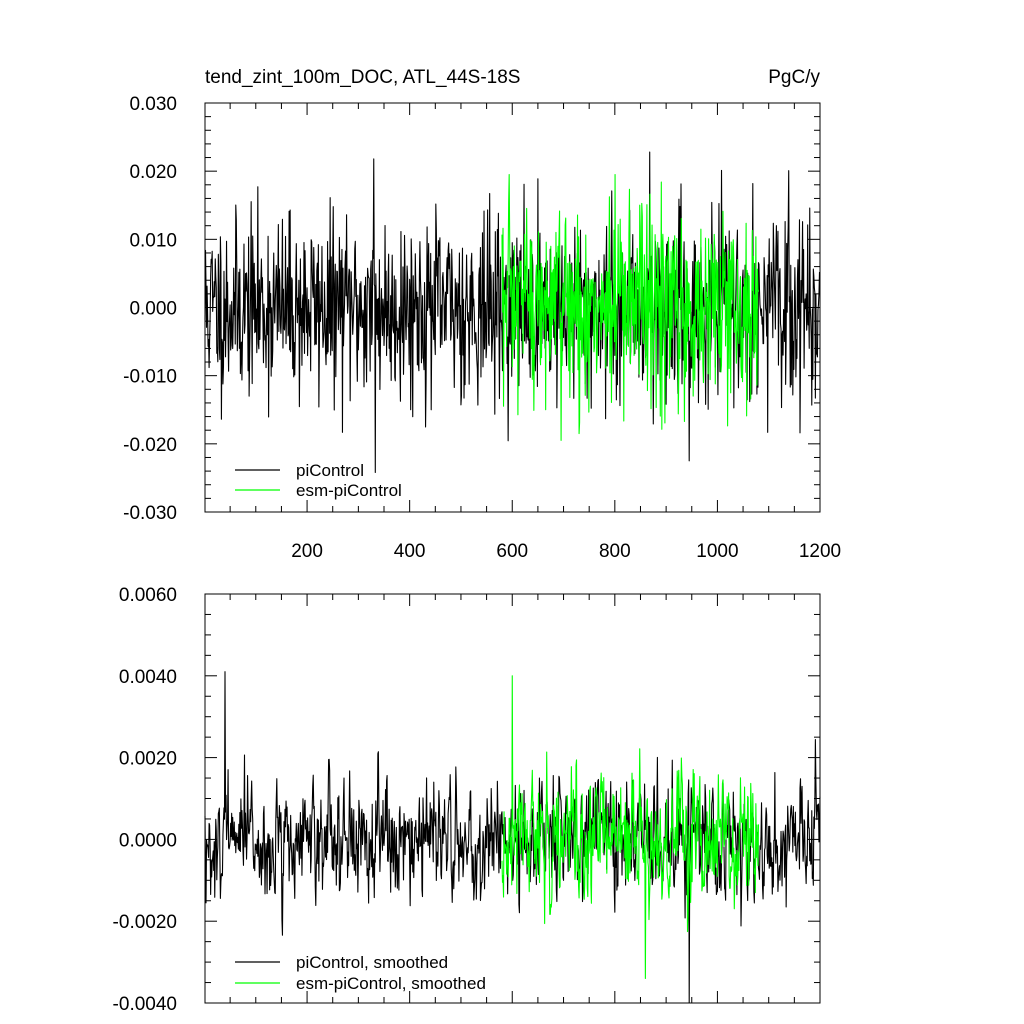  Describe the element at coordinates (153, 172) in the screenshot. I see `y-tick-label: 0.020` at that location.